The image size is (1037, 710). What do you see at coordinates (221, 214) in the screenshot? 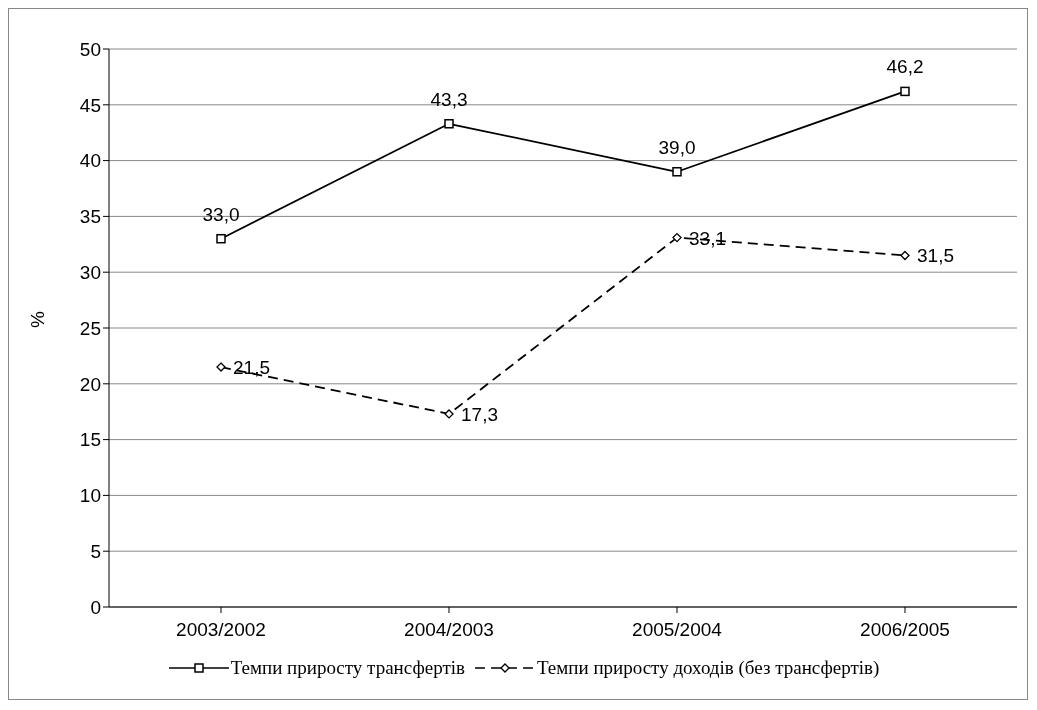
I see `data-label: 33,0` at bounding box center [221, 214].